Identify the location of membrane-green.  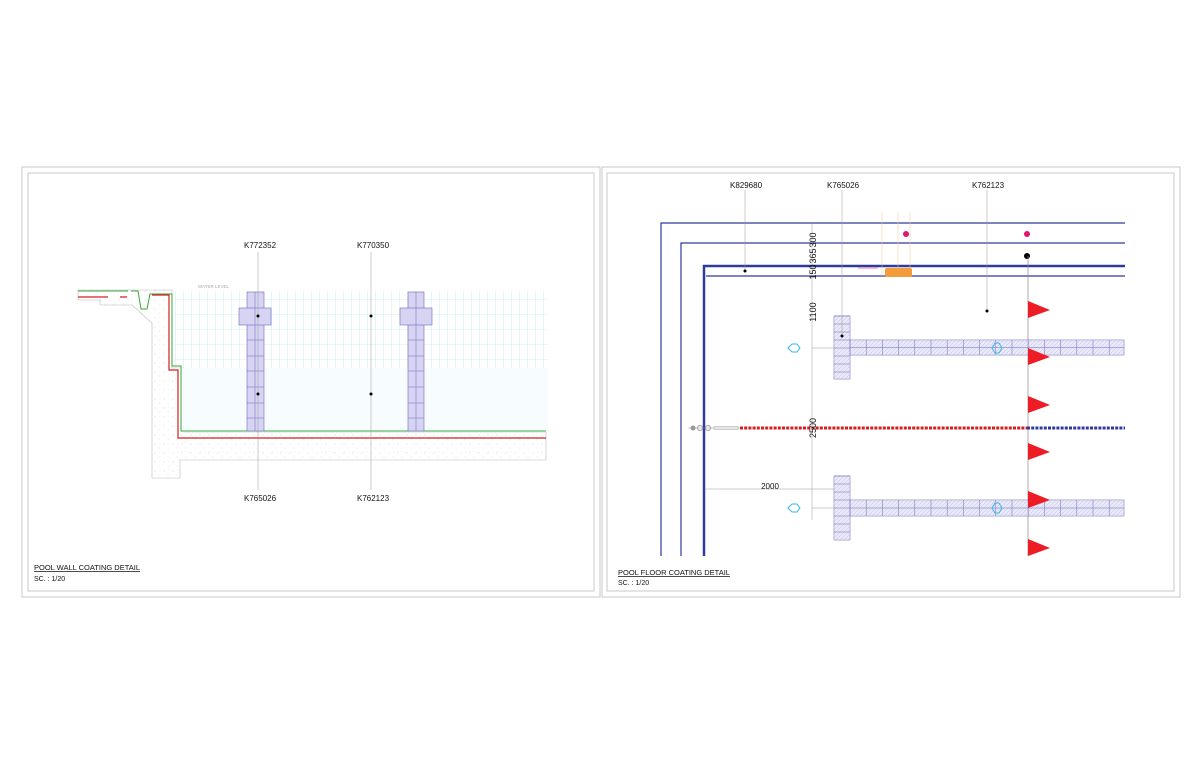
(312, 361).